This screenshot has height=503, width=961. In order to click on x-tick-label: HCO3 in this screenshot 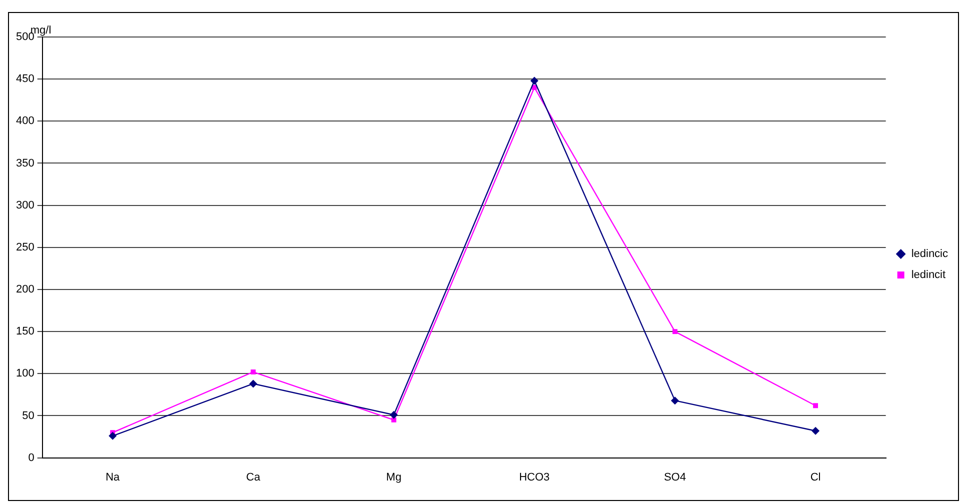, I will do `click(534, 477)`.